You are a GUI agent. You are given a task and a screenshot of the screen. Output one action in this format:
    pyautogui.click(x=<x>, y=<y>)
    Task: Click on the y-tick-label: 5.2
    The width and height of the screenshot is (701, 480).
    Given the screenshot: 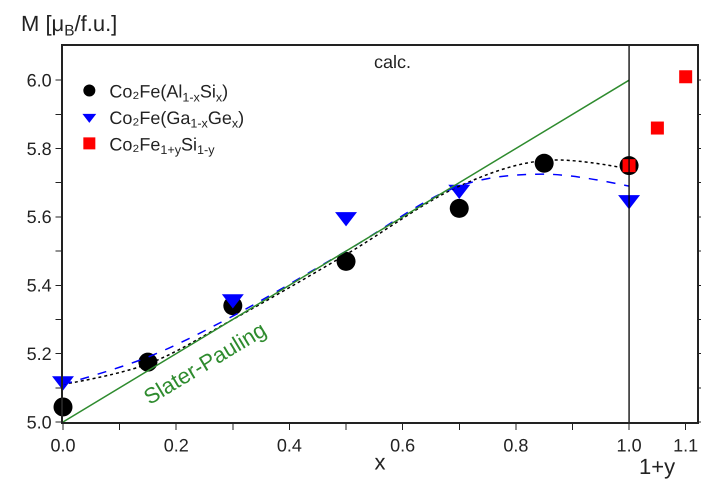 What is the action you would take?
    pyautogui.click(x=39, y=354)
    